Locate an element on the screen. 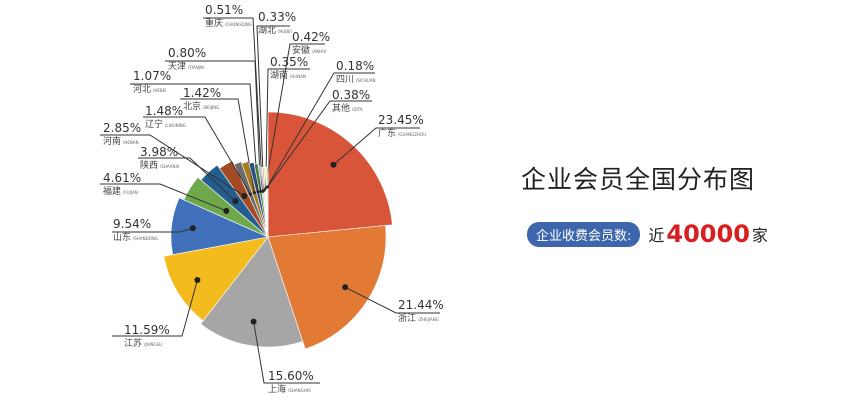  slice-name-pinyin: /HUNAN is located at coordinates (298, 76).